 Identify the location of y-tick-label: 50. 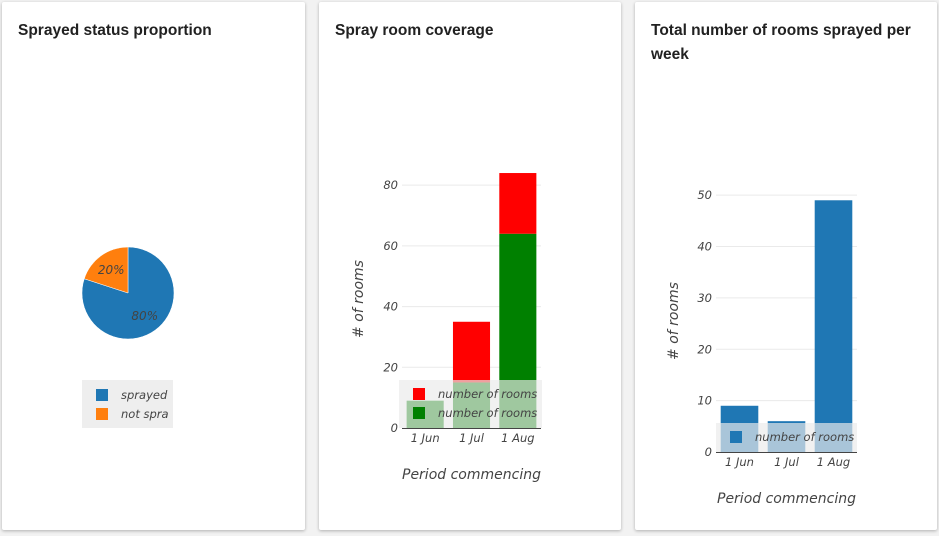
(704, 195).